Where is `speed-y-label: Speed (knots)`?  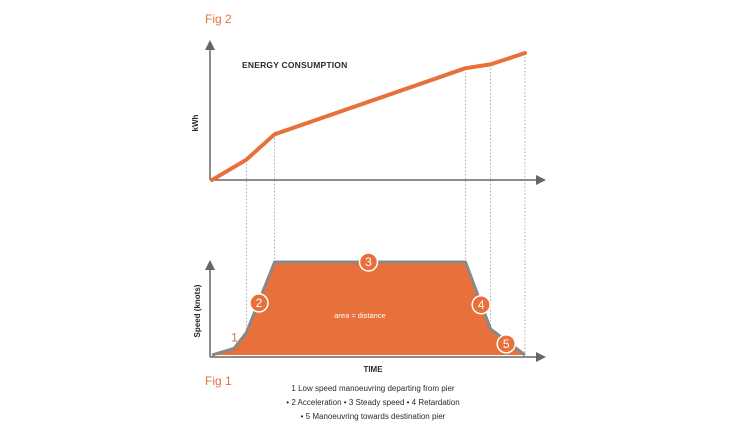
speed-y-label: Speed (knots) is located at coordinates (197, 310).